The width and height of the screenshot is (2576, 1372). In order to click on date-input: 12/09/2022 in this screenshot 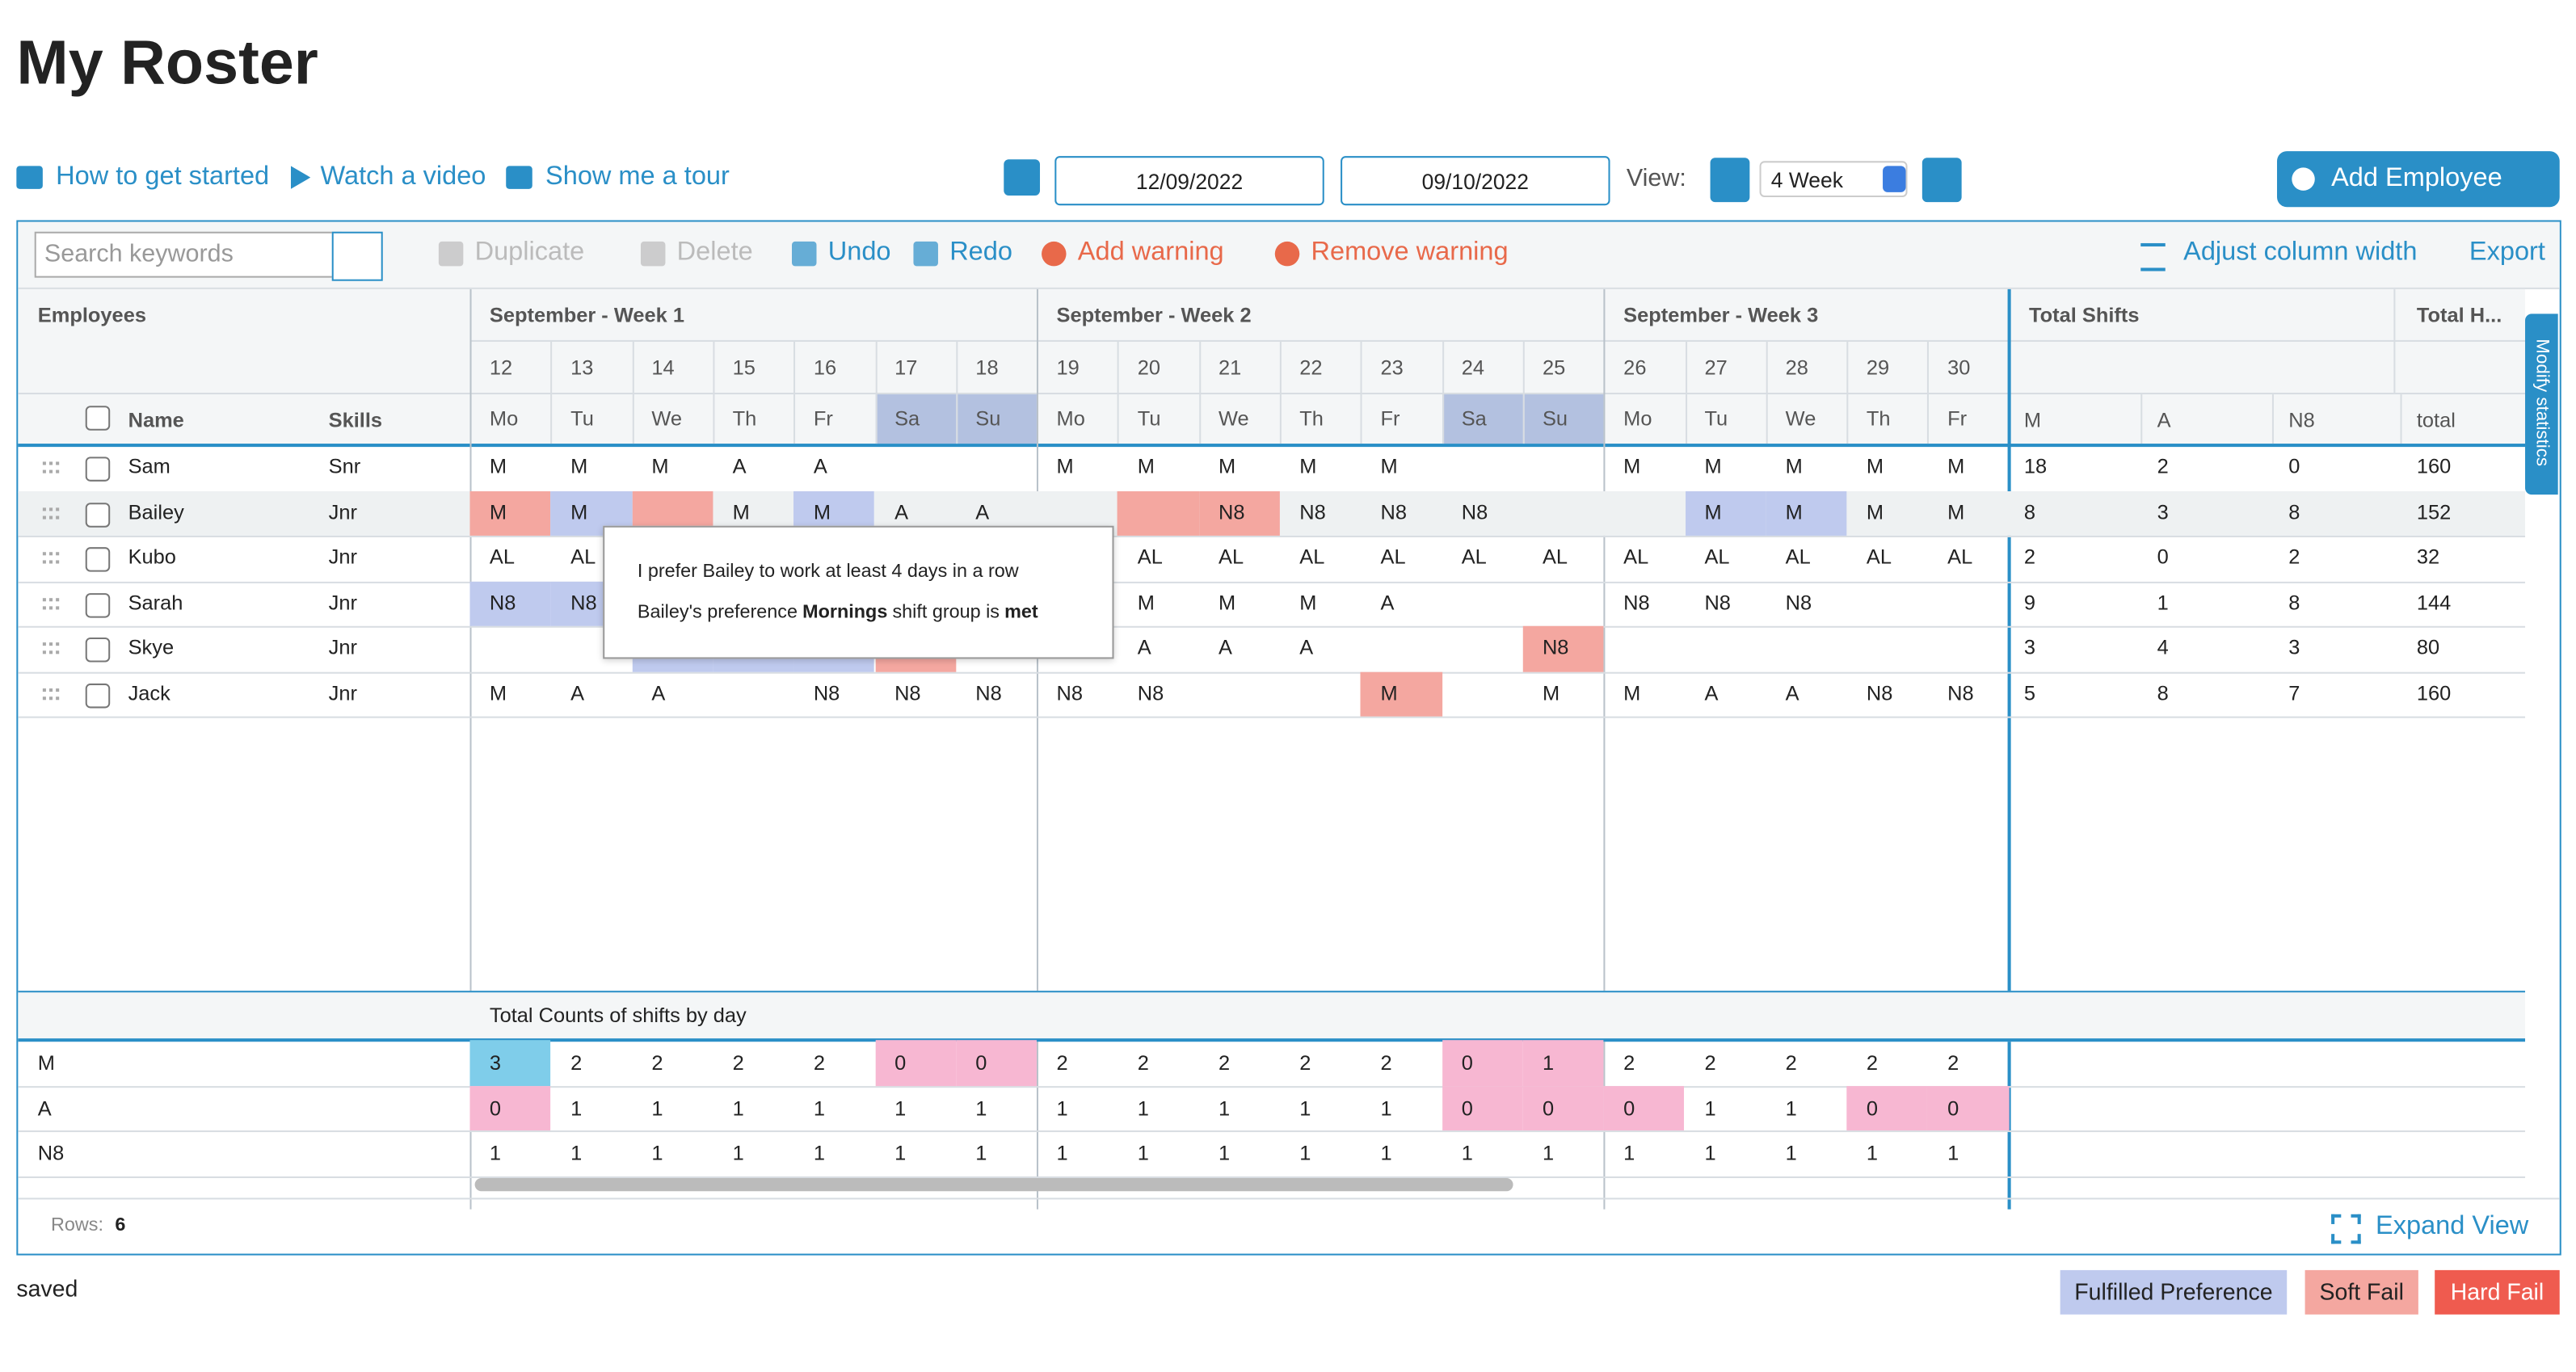, I will do `click(1189, 181)`.